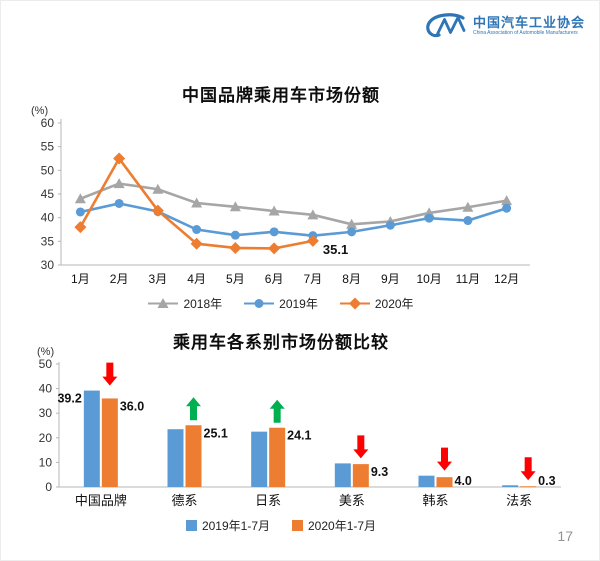 This screenshot has width=600, height=561. I want to click on x-tick-label: 法系, so click(519, 500).